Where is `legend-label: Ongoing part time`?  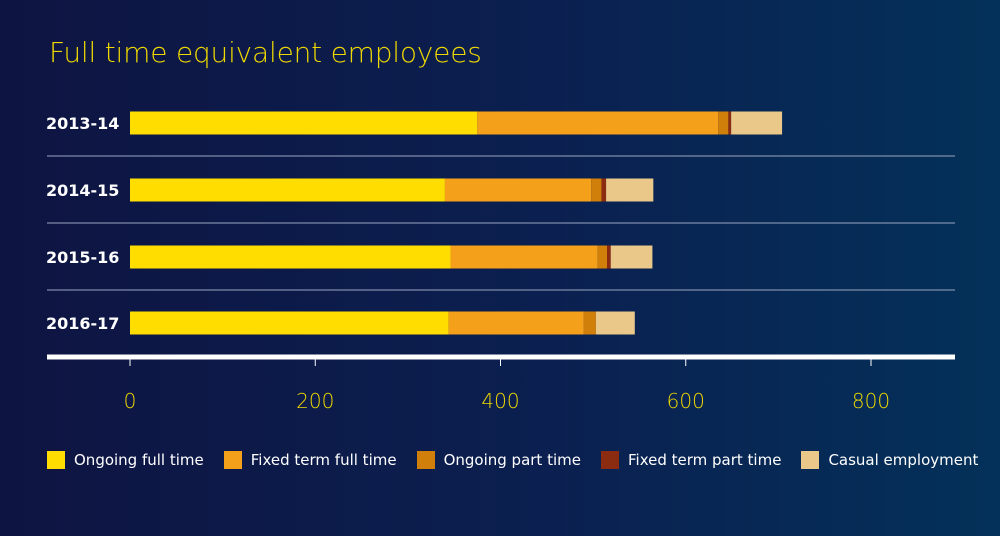
legend-label: Ongoing part time is located at coordinates (512, 460).